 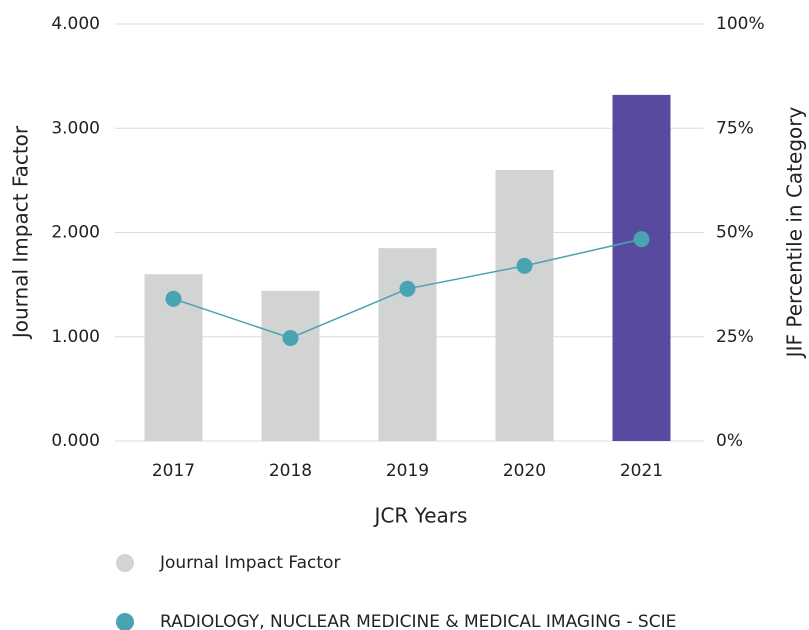 I want to click on y2-tick-label: 0%, so click(x=729, y=441).